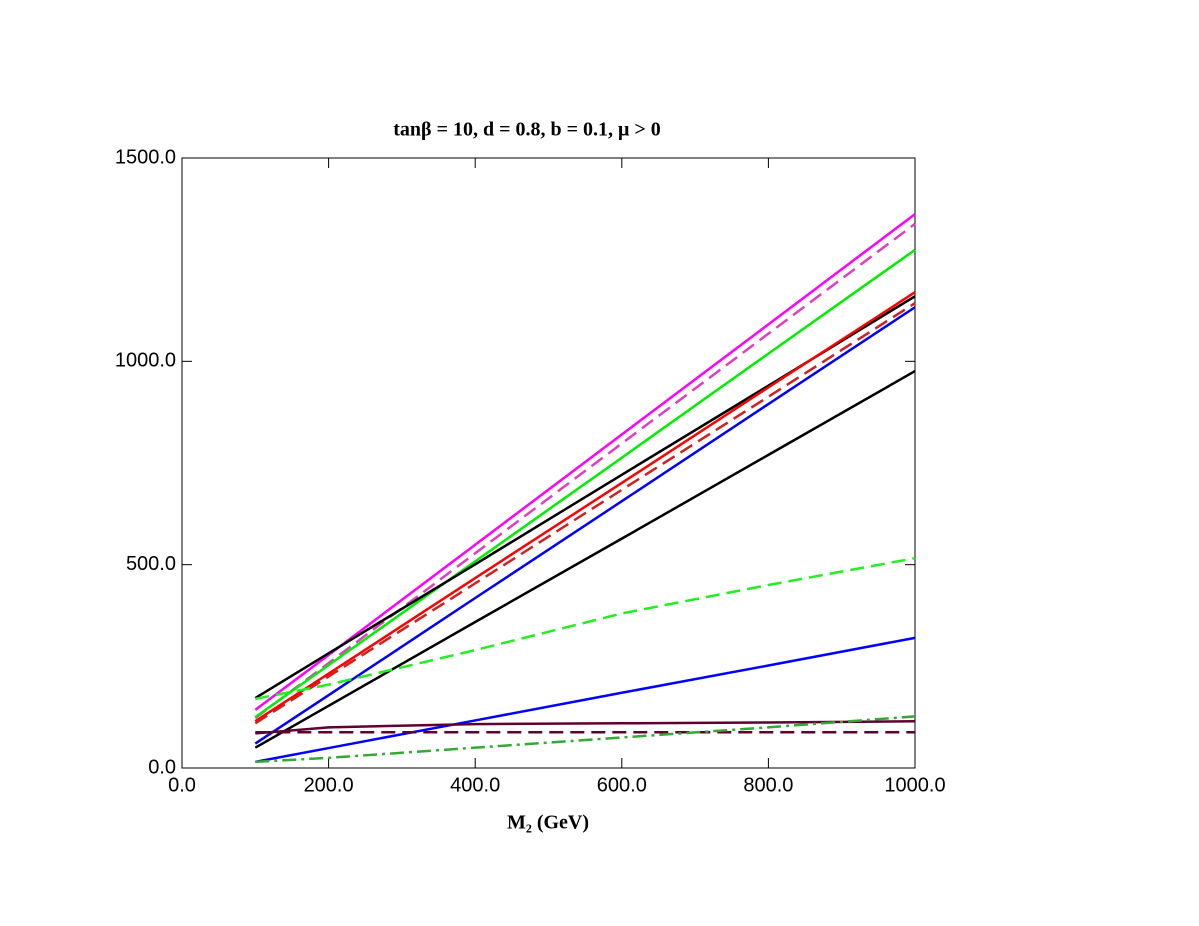 Image resolution: width=1199 pixels, height=926 pixels. What do you see at coordinates (527, 130) in the screenshot?
I see `chart-title: tanβ = 10, d = 0.8, b = 0.1, μ > 0` at bounding box center [527, 130].